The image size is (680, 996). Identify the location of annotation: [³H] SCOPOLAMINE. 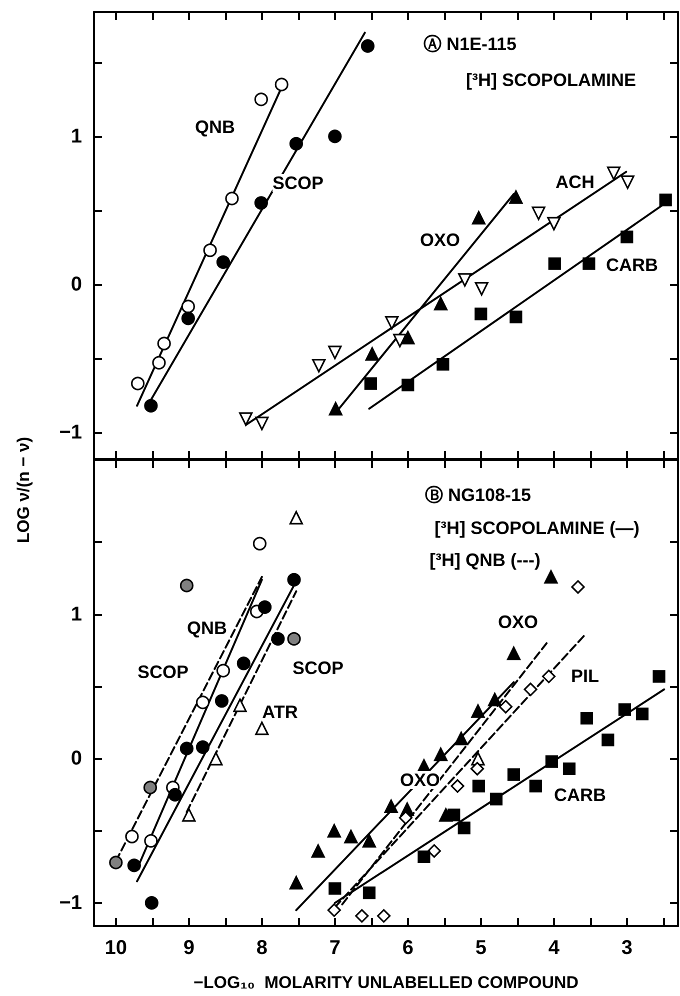
(551, 80).